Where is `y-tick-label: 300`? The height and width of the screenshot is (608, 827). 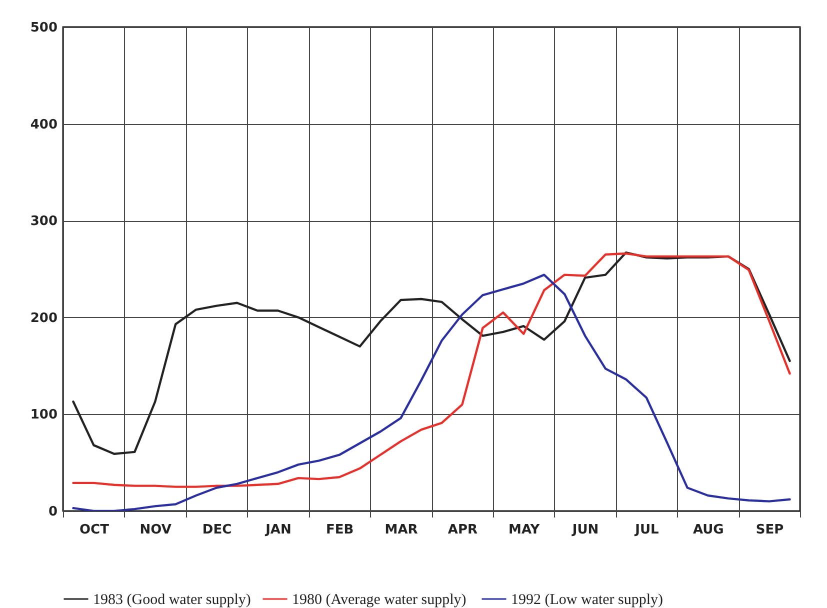 y-tick-label: 300 is located at coordinates (44, 222).